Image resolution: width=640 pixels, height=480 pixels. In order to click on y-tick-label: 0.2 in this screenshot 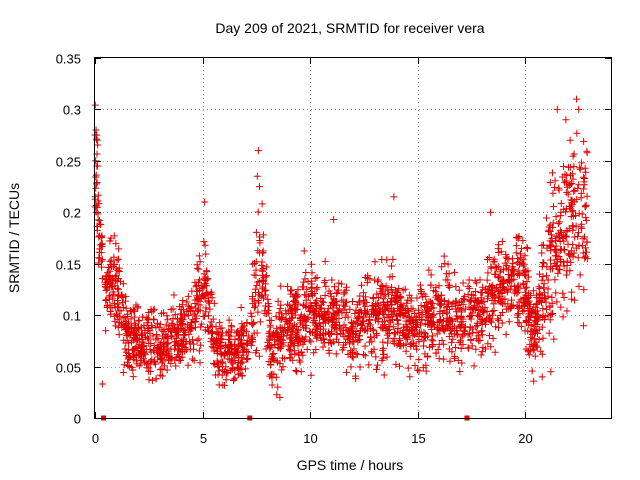, I will do `click(72, 213)`.